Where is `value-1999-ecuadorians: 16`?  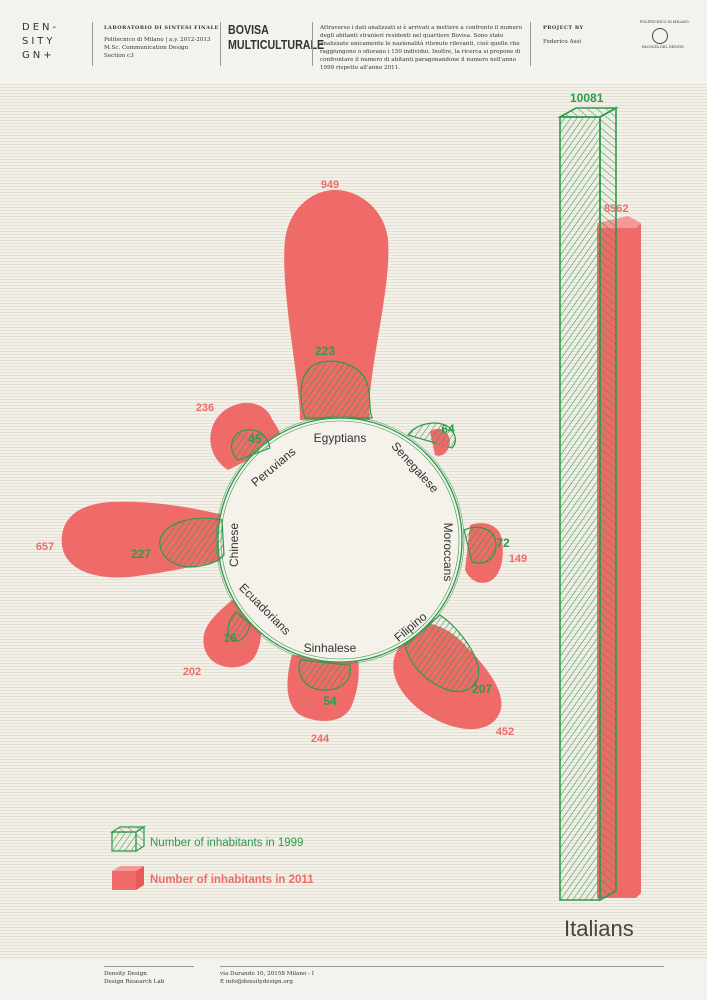
value-1999-ecuadorians: 16 is located at coordinates (230, 638).